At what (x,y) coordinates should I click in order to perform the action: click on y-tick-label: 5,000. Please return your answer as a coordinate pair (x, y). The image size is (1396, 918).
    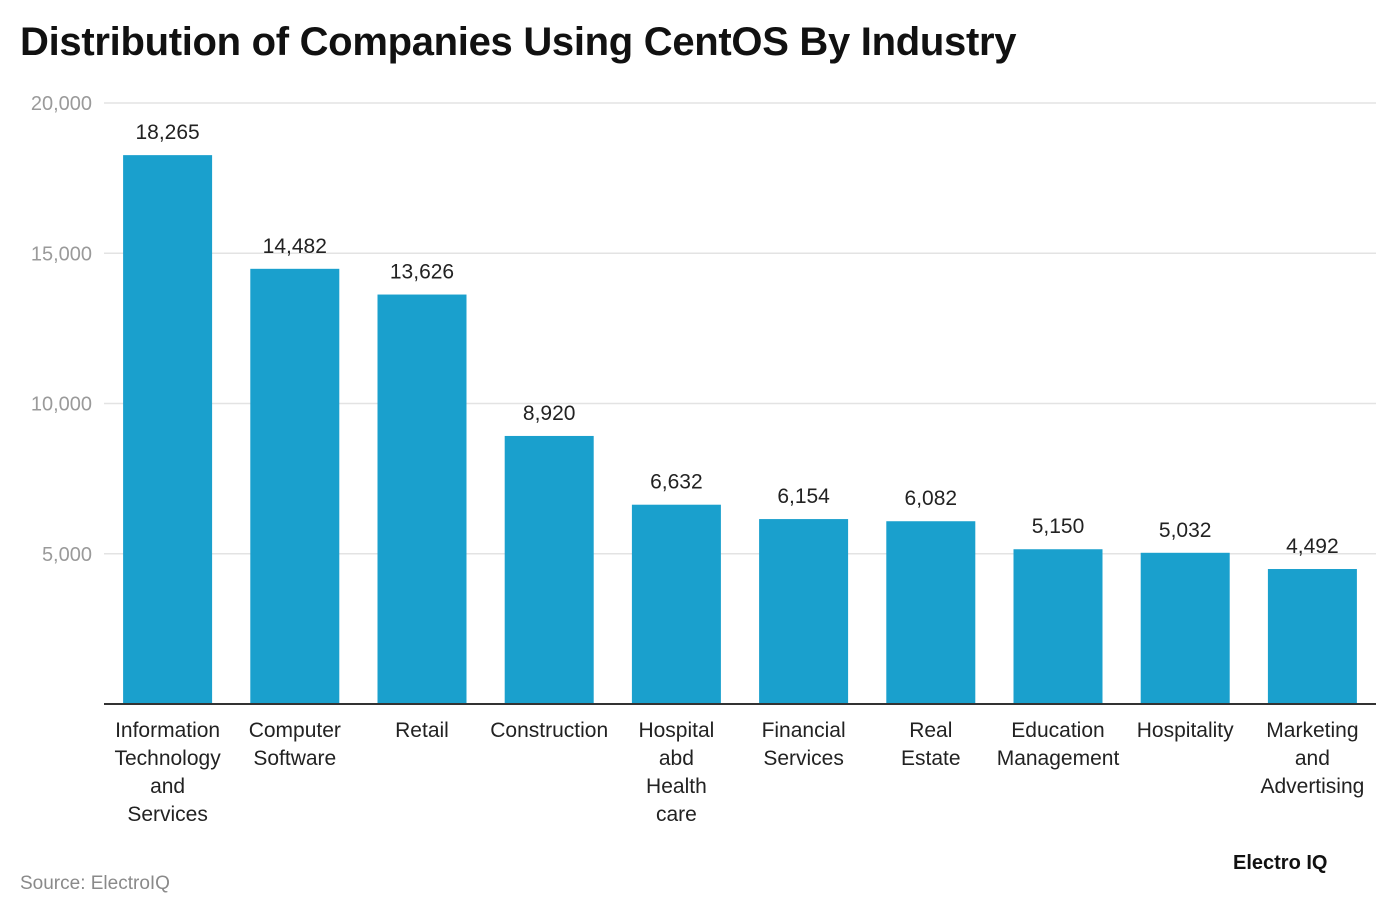
    Looking at the image, I should click on (67, 555).